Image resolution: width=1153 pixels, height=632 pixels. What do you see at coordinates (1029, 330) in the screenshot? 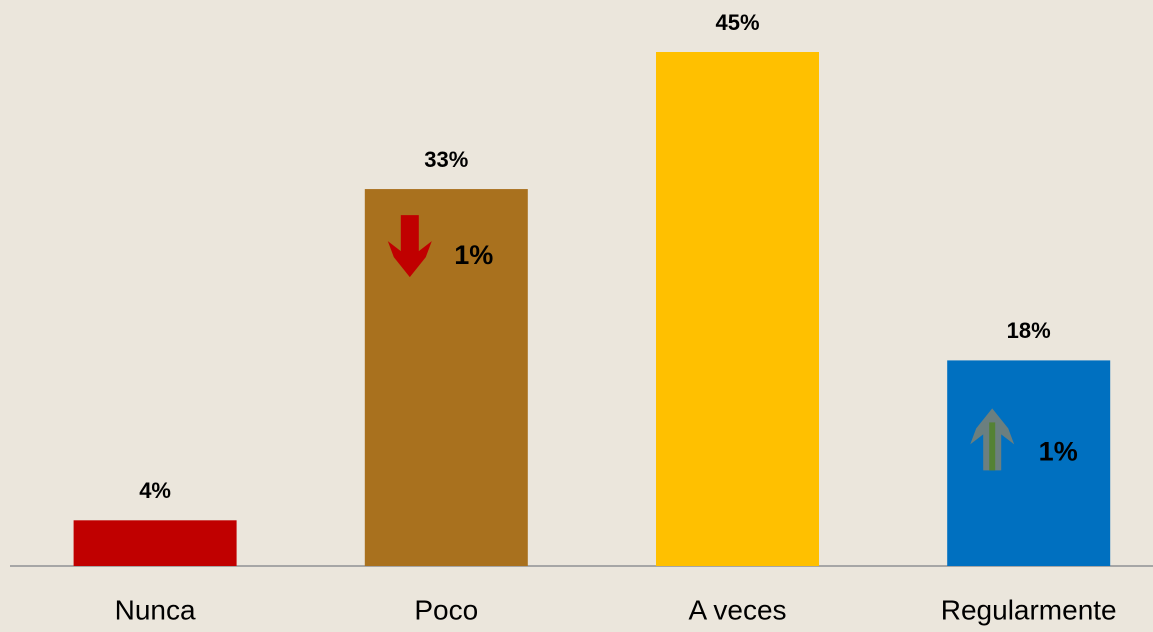
I see `value-label: 18%` at bounding box center [1029, 330].